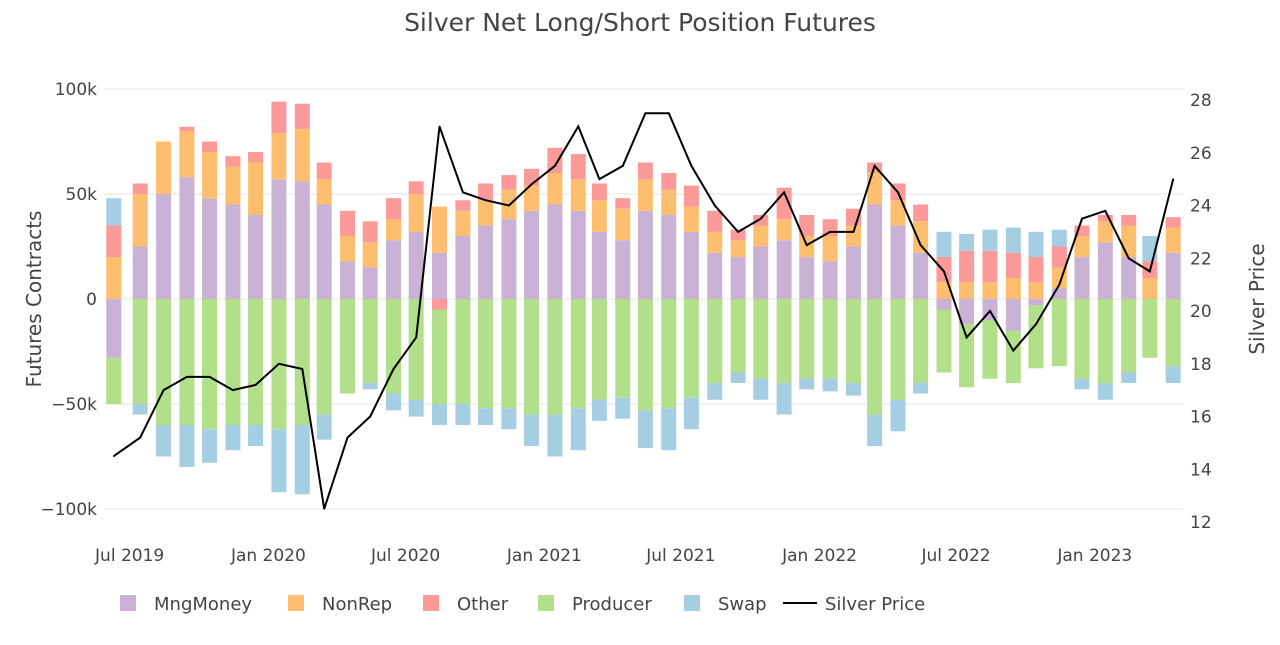 This screenshot has width=1280, height=645. Describe the element at coordinates (203, 604) in the screenshot. I see `legend-label: MngMoney` at that location.